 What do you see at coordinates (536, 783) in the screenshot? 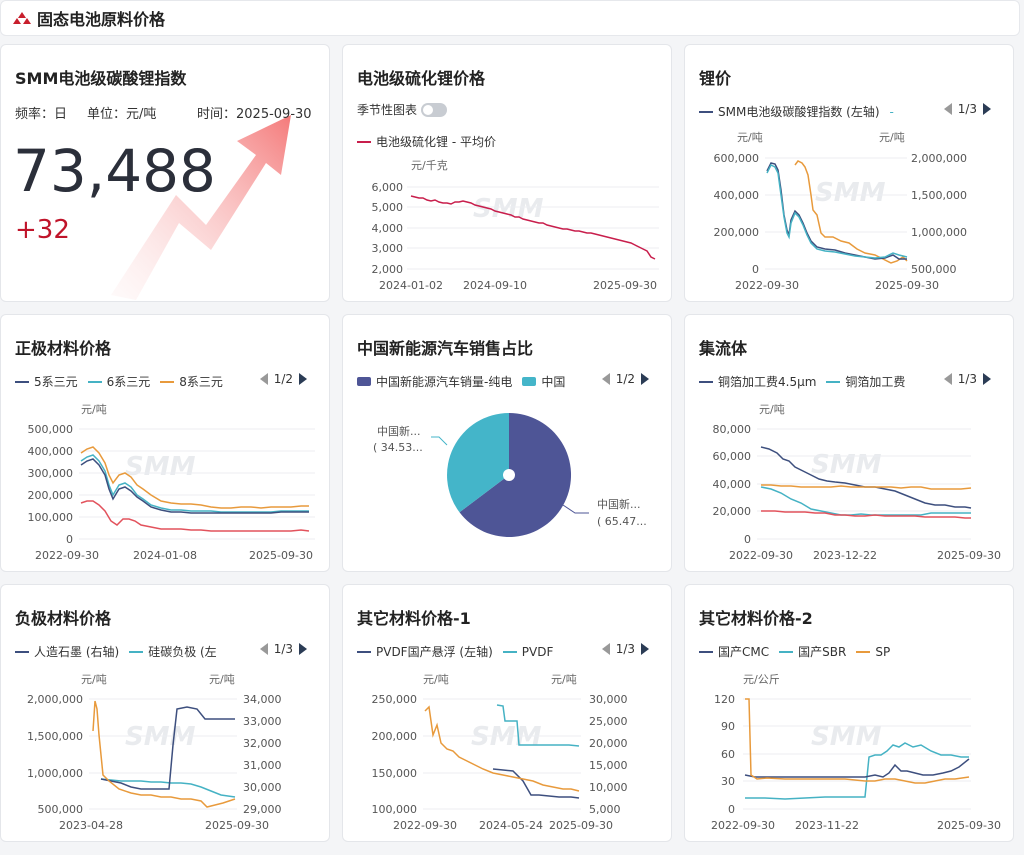
I see `series-line-pvdf-suspension` at bounding box center [536, 783].